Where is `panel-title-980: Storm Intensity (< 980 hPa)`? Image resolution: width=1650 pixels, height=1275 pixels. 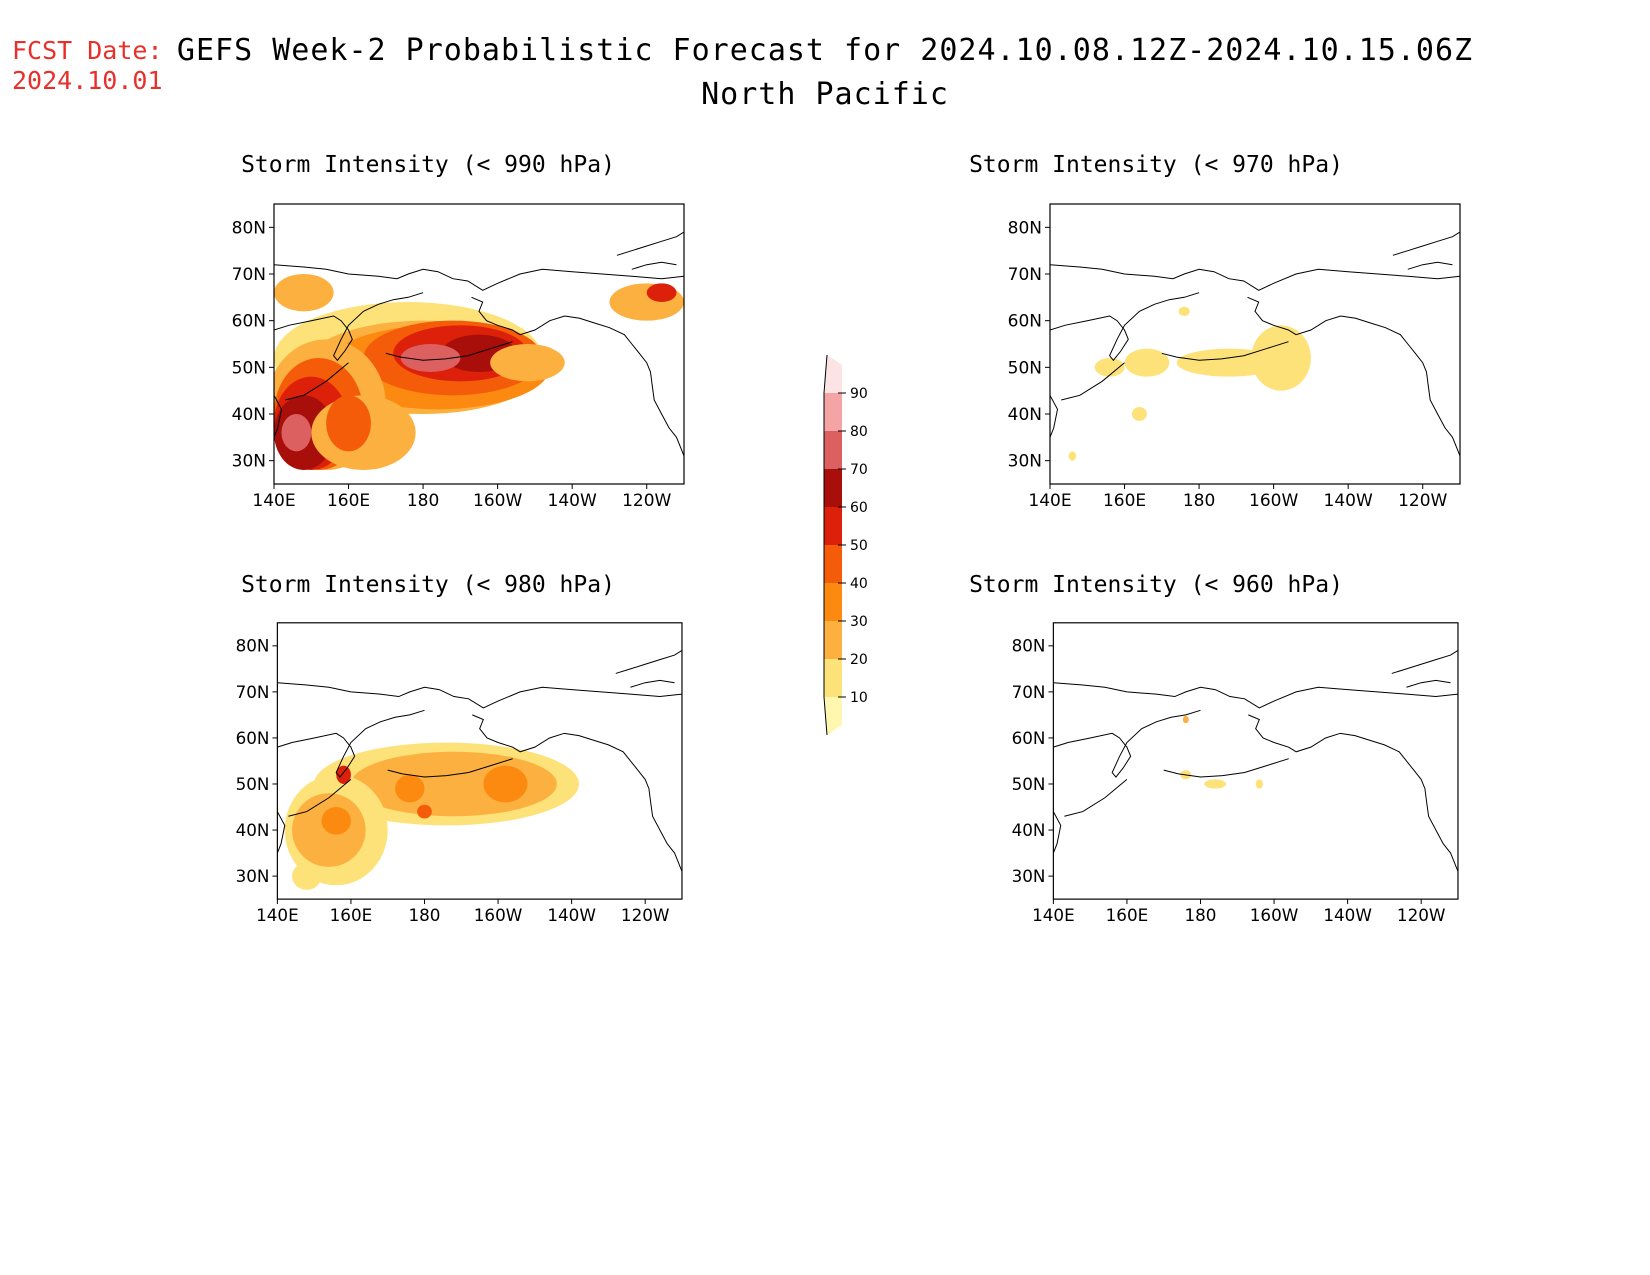
panel-title-980: Storm Intensity (< 980 hPa) is located at coordinates (428, 585).